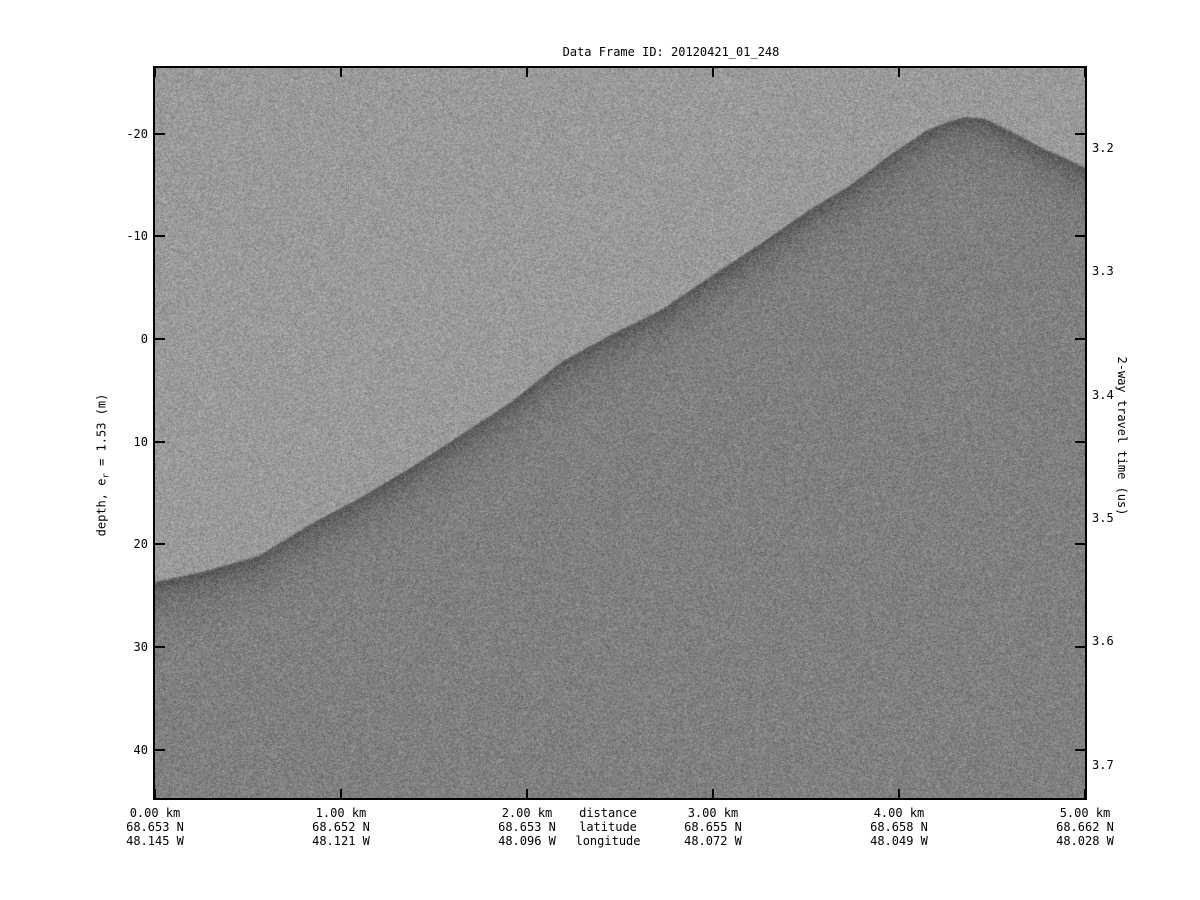  I want to click on footer-longitude-value: 48.121 W, so click(341, 841).